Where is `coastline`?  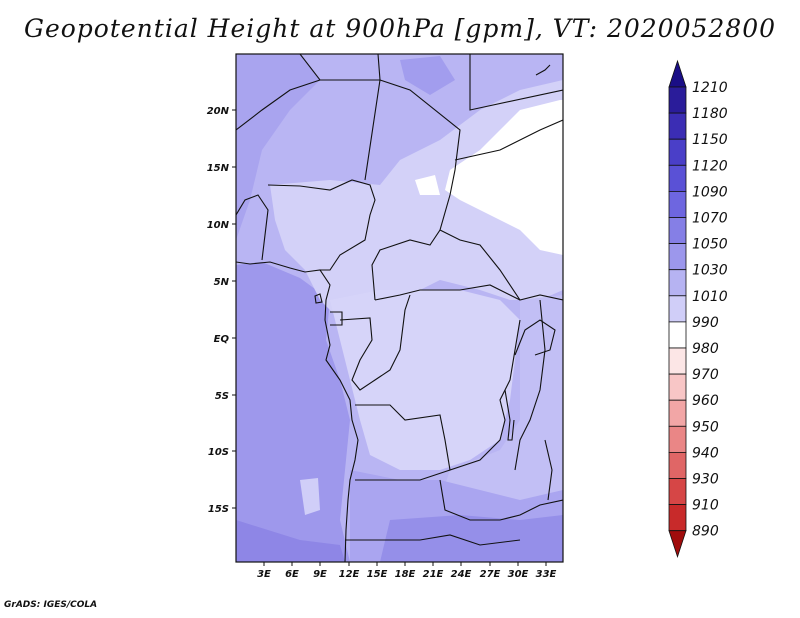
coastline is located at coordinates (297, 411).